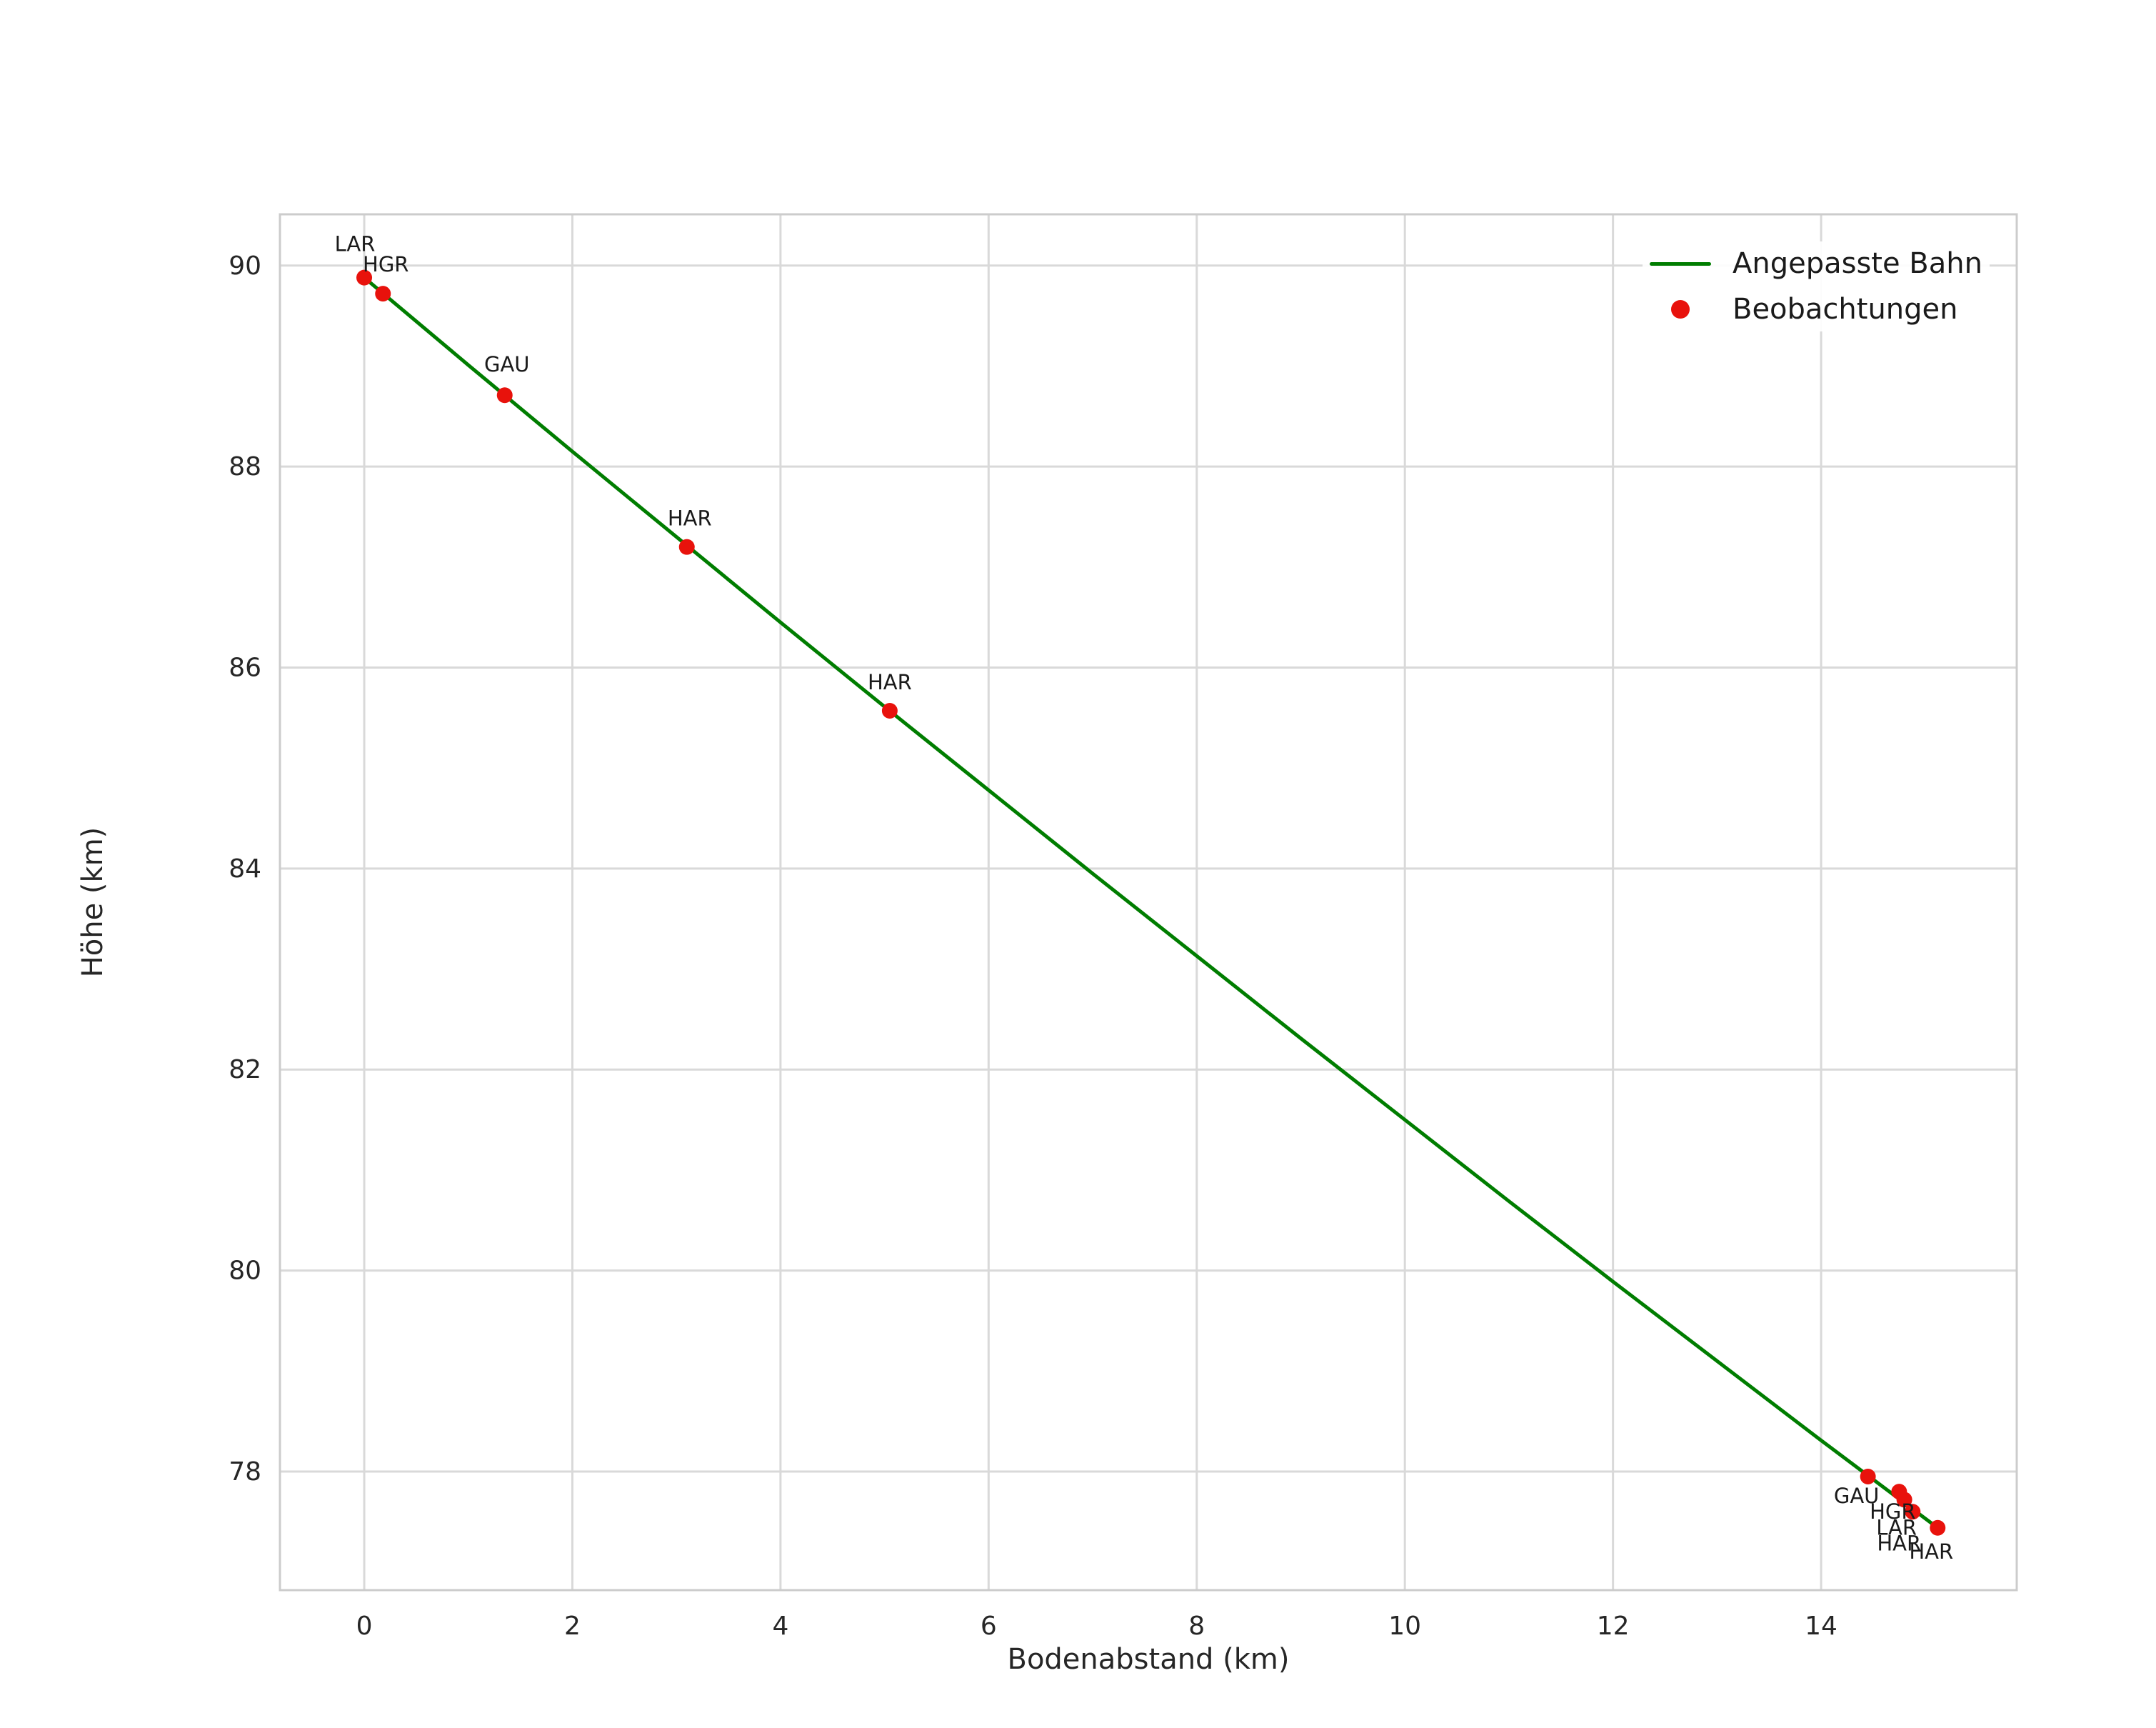 The height and width of the screenshot is (1728, 2156). Describe the element at coordinates (245, 266) in the screenshot. I see `y-tick-label: 90` at that location.